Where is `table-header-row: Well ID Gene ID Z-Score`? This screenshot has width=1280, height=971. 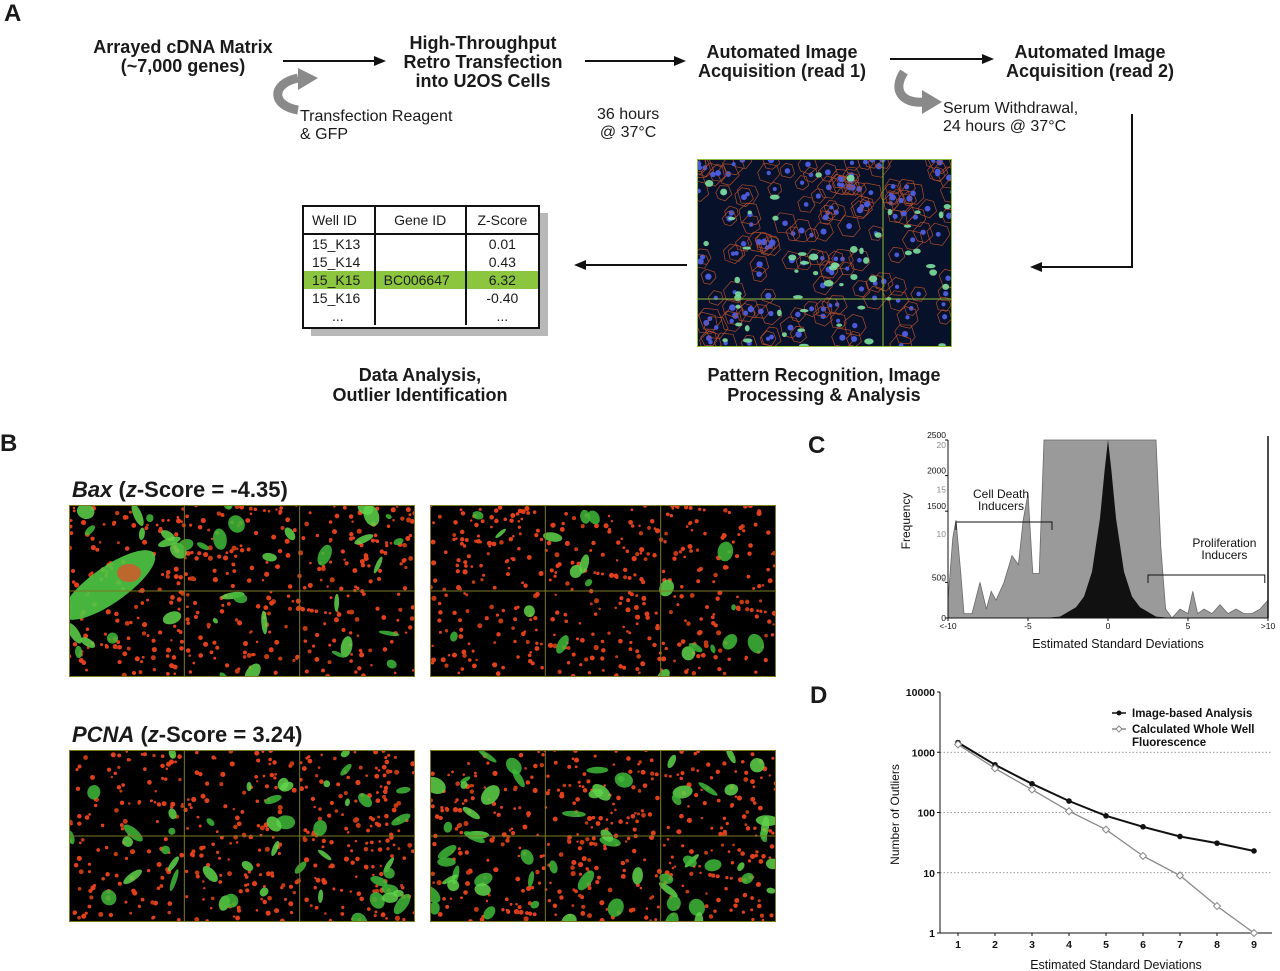 table-header-row: Well ID Gene ID Z-Score is located at coordinates (421, 221).